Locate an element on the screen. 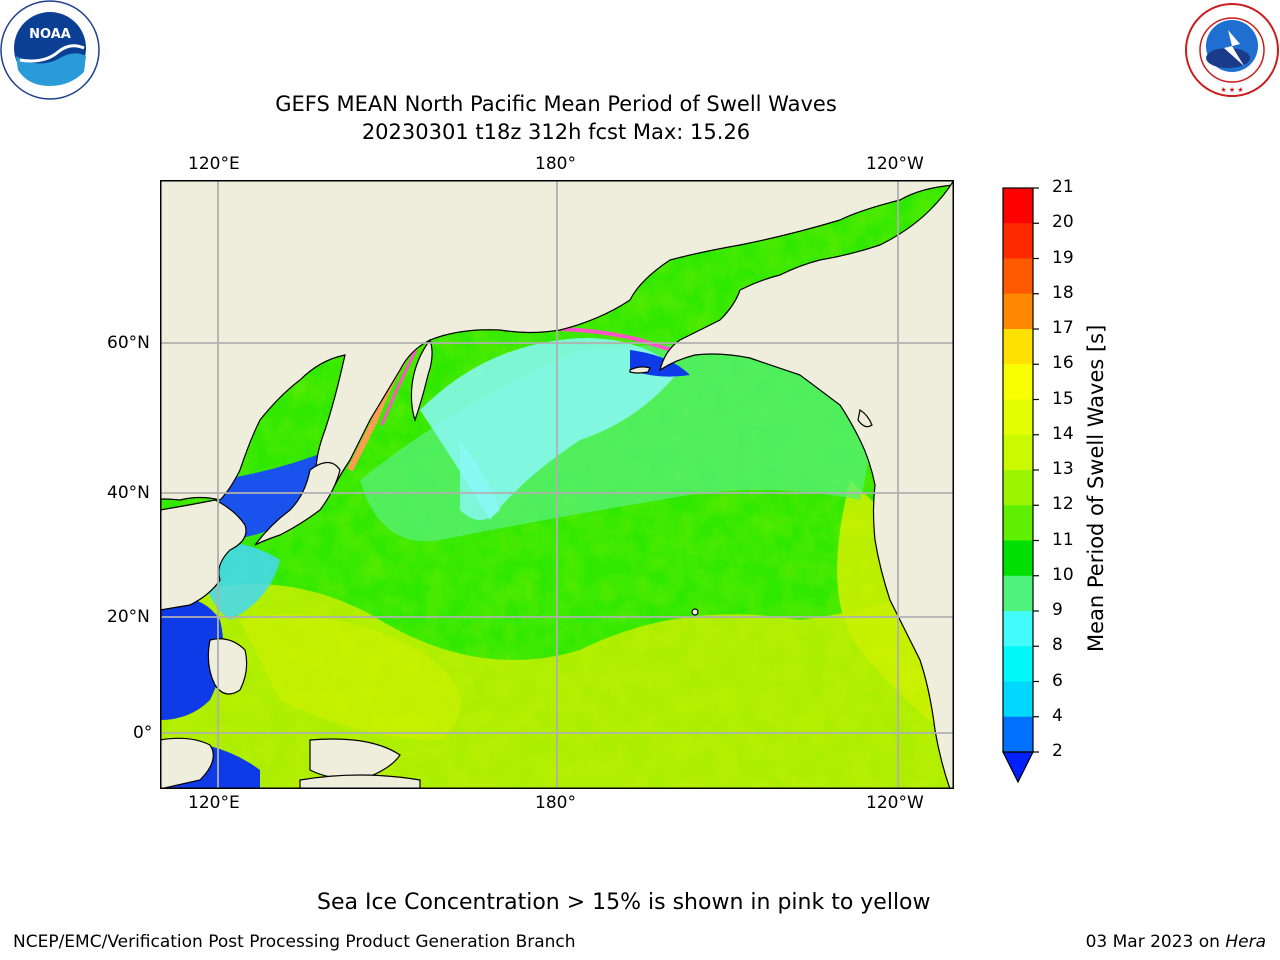 The height and width of the screenshot is (960, 1280). colorbar is located at coordinates (1020, 486).